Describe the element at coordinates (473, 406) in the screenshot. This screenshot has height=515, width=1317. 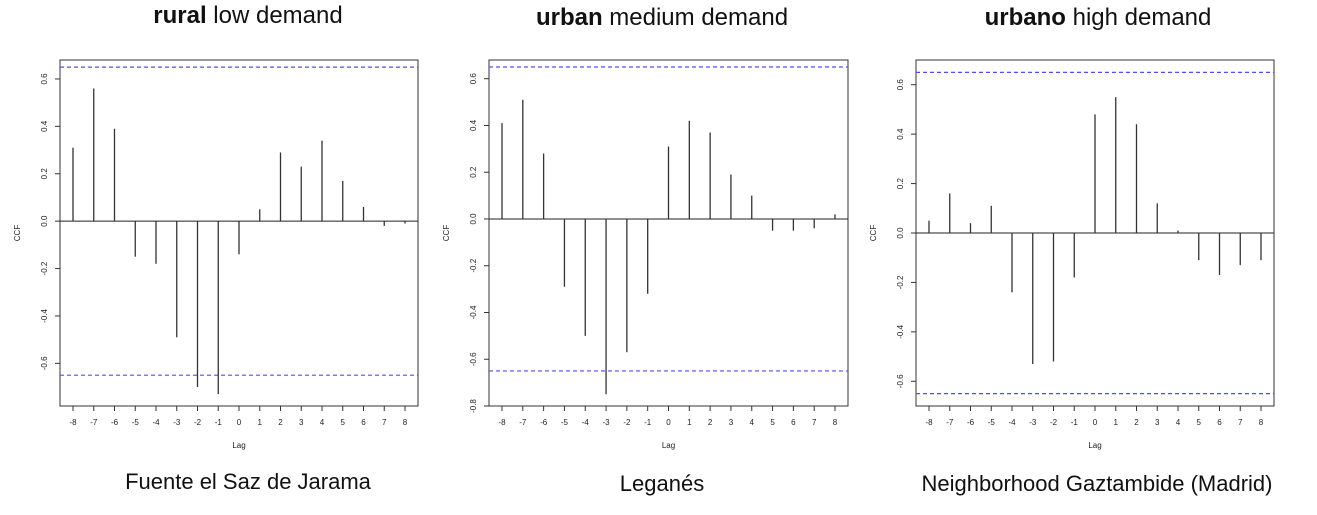
I see `y-tick-label: -0.8` at that location.